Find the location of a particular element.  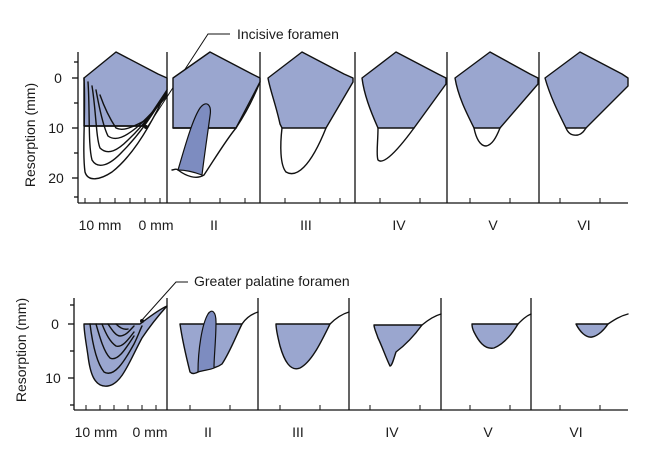

bottom-stage-ii-ridge is located at coordinates (219, 342).